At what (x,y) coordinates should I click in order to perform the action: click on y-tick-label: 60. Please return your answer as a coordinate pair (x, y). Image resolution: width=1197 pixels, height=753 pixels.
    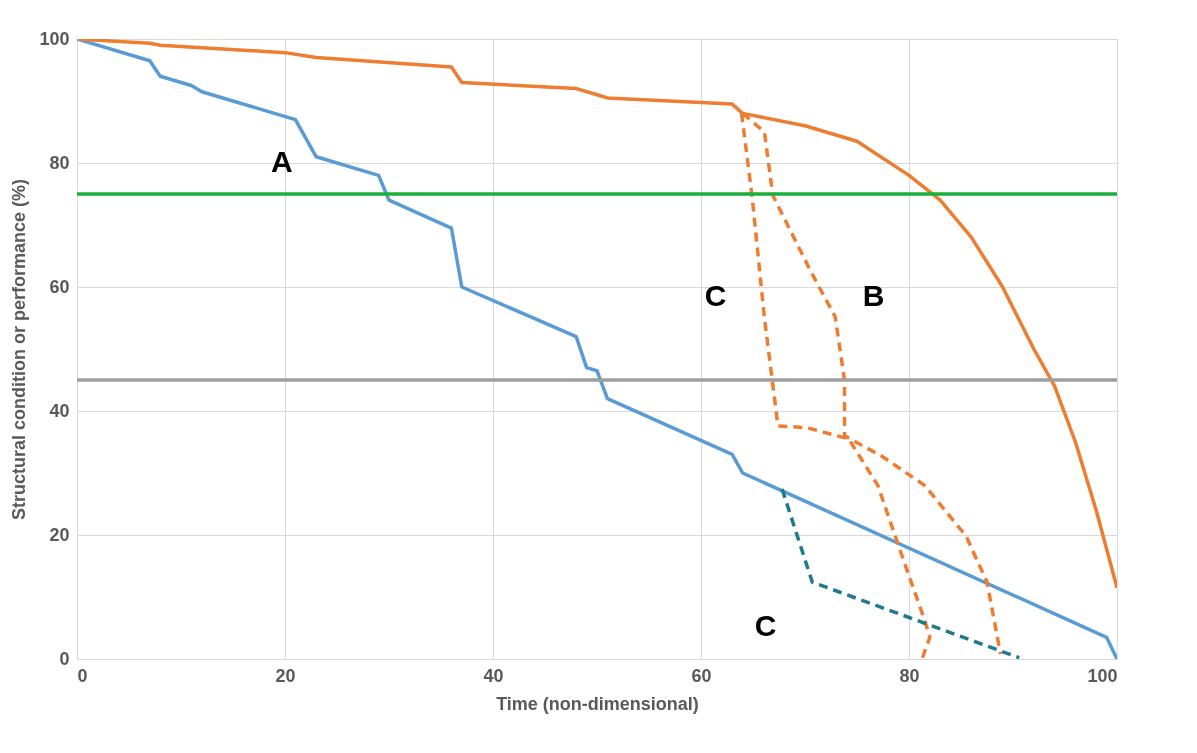
    Looking at the image, I should click on (59, 286).